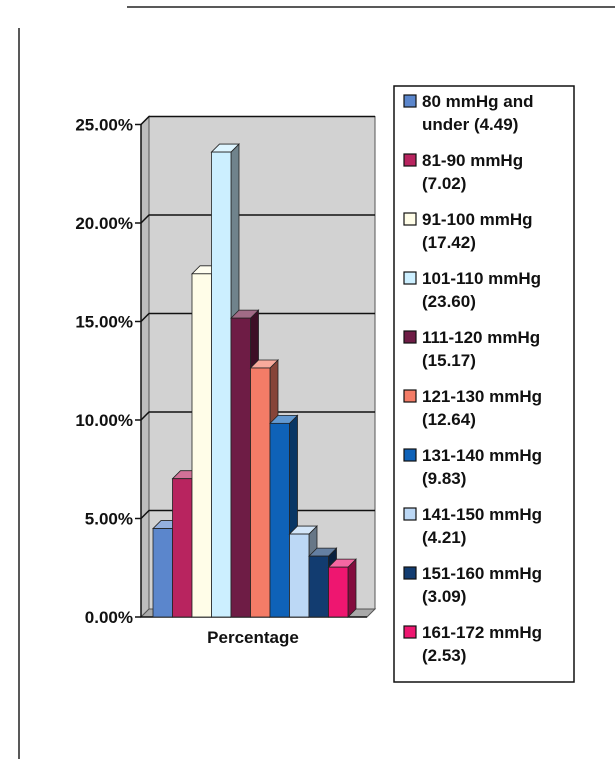 Image resolution: width=615 pixels, height=759 pixels. What do you see at coordinates (472, 585) in the screenshot?
I see `legend-item: 151-160 mmHg (3.09)` at bounding box center [472, 585].